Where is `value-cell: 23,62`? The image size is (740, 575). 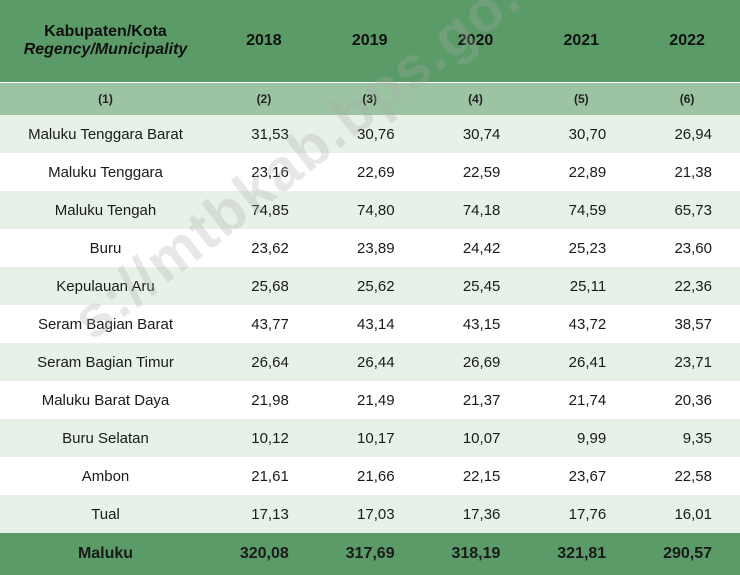 value-cell: 23,62 is located at coordinates (264, 248).